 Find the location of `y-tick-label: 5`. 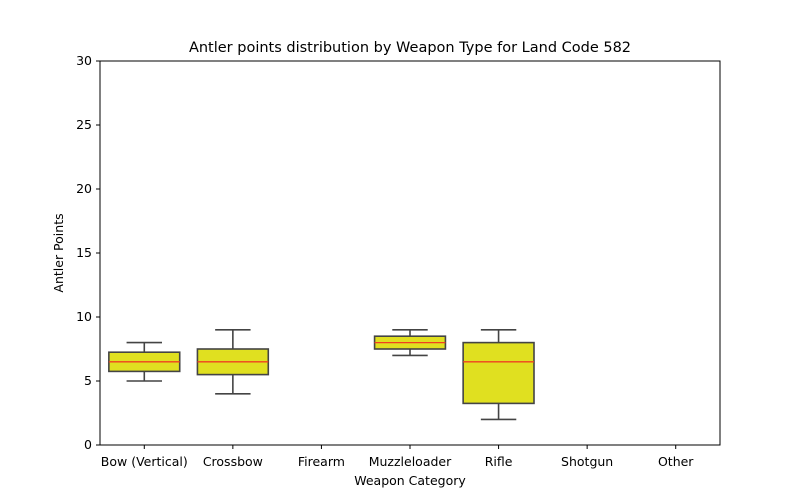

y-tick-label: 5 is located at coordinates (88, 380).